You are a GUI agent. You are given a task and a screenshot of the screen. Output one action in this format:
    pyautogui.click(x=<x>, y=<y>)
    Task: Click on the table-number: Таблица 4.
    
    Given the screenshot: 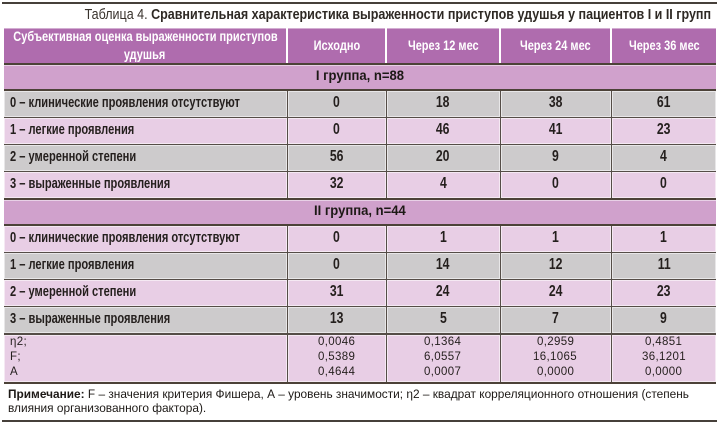 What is the action you would take?
    pyautogui.click(x=116, y=14)
    